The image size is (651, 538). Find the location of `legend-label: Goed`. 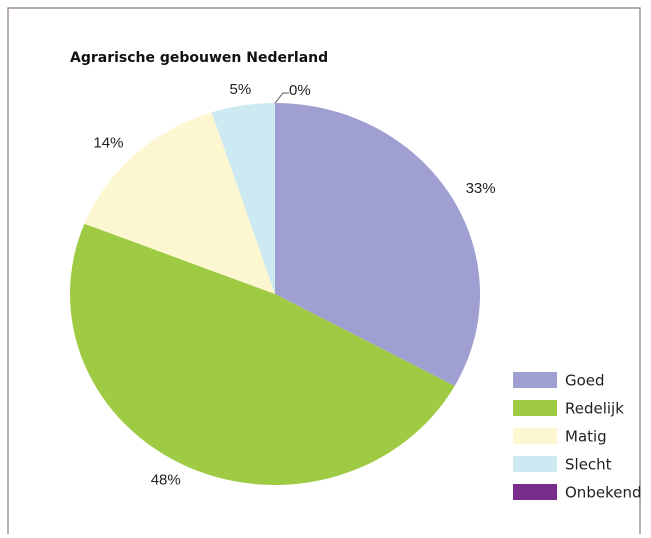

legend-label: Goed is located at coordinates (585, 381).